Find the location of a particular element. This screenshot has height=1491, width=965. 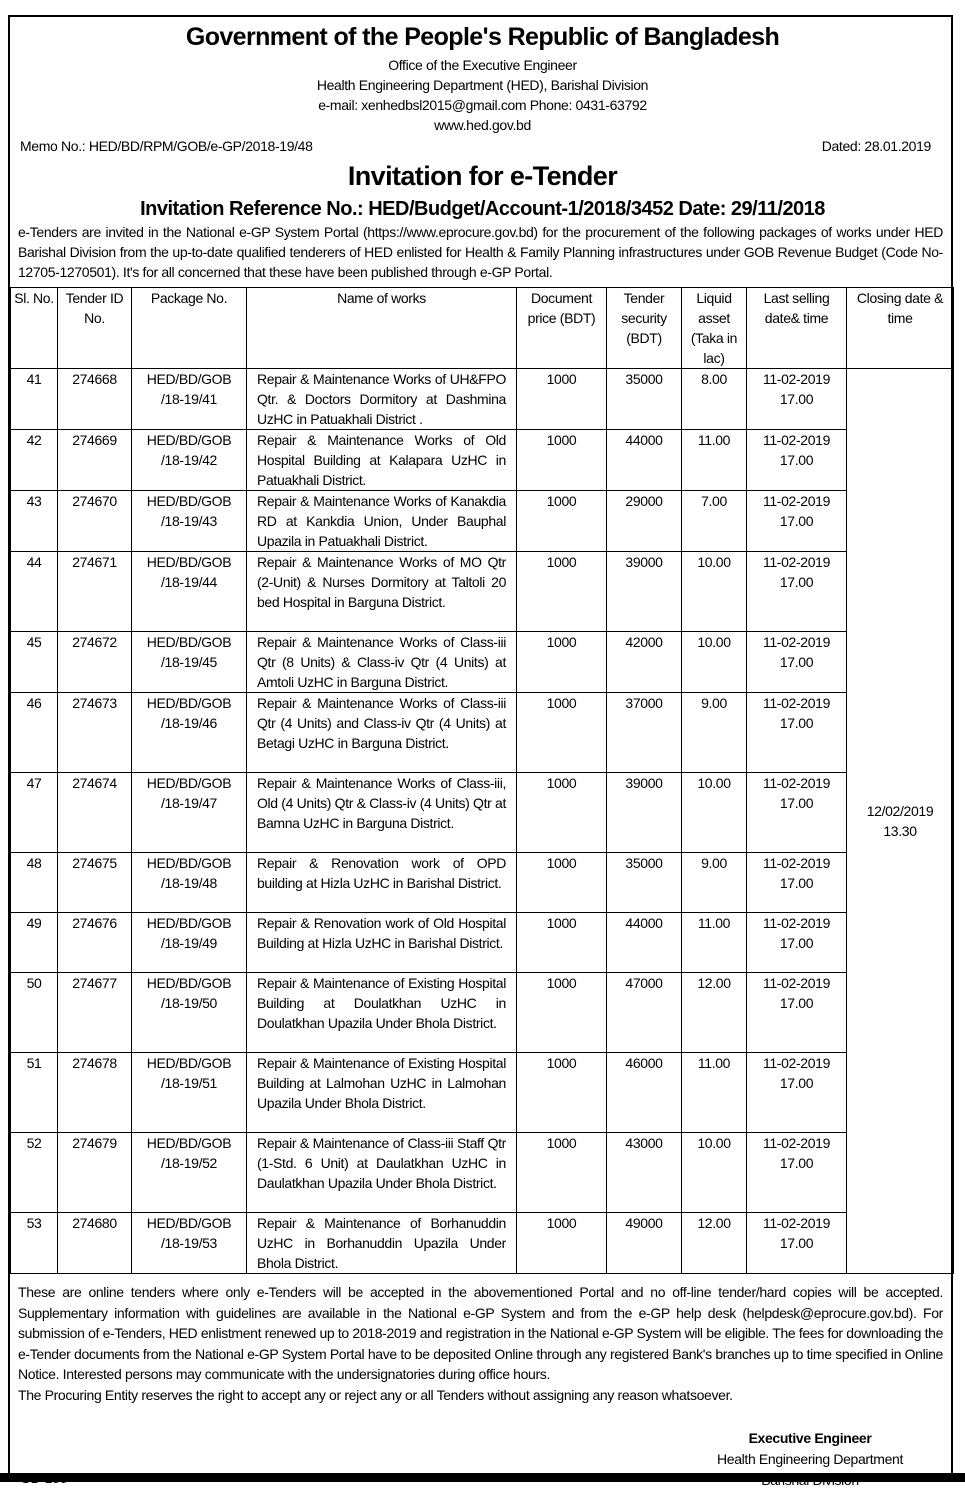

cell-package: HED/BD/GOB/18-19/52 is located at coordinates (189, 1172).